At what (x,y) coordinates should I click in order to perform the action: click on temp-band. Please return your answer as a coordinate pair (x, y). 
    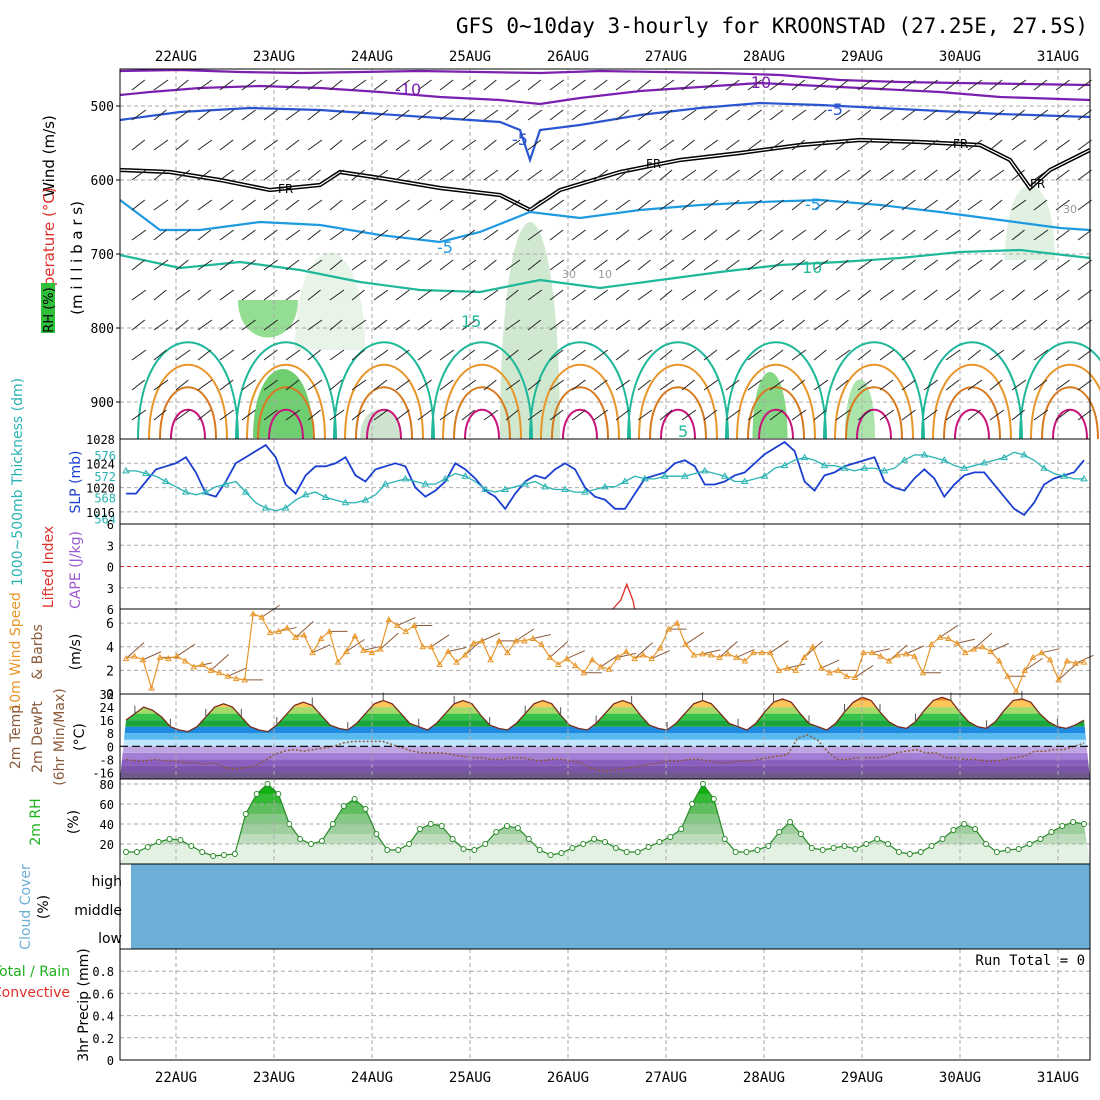
    Looking at the image, I should click on (605, 723).